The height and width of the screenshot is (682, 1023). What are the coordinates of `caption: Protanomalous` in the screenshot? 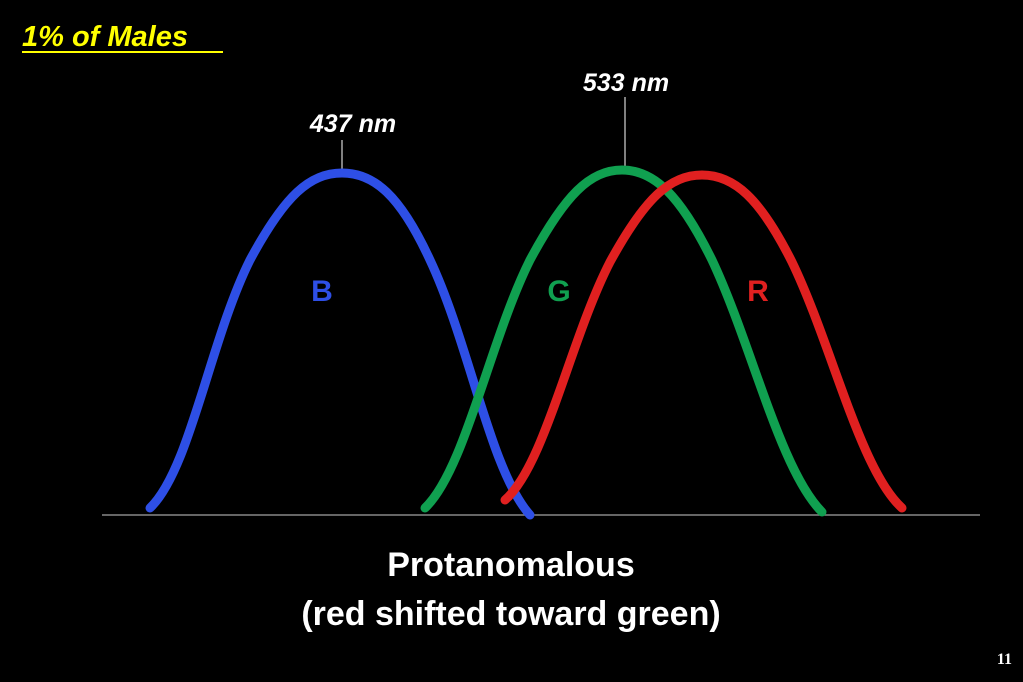 It's located at (510, 565).